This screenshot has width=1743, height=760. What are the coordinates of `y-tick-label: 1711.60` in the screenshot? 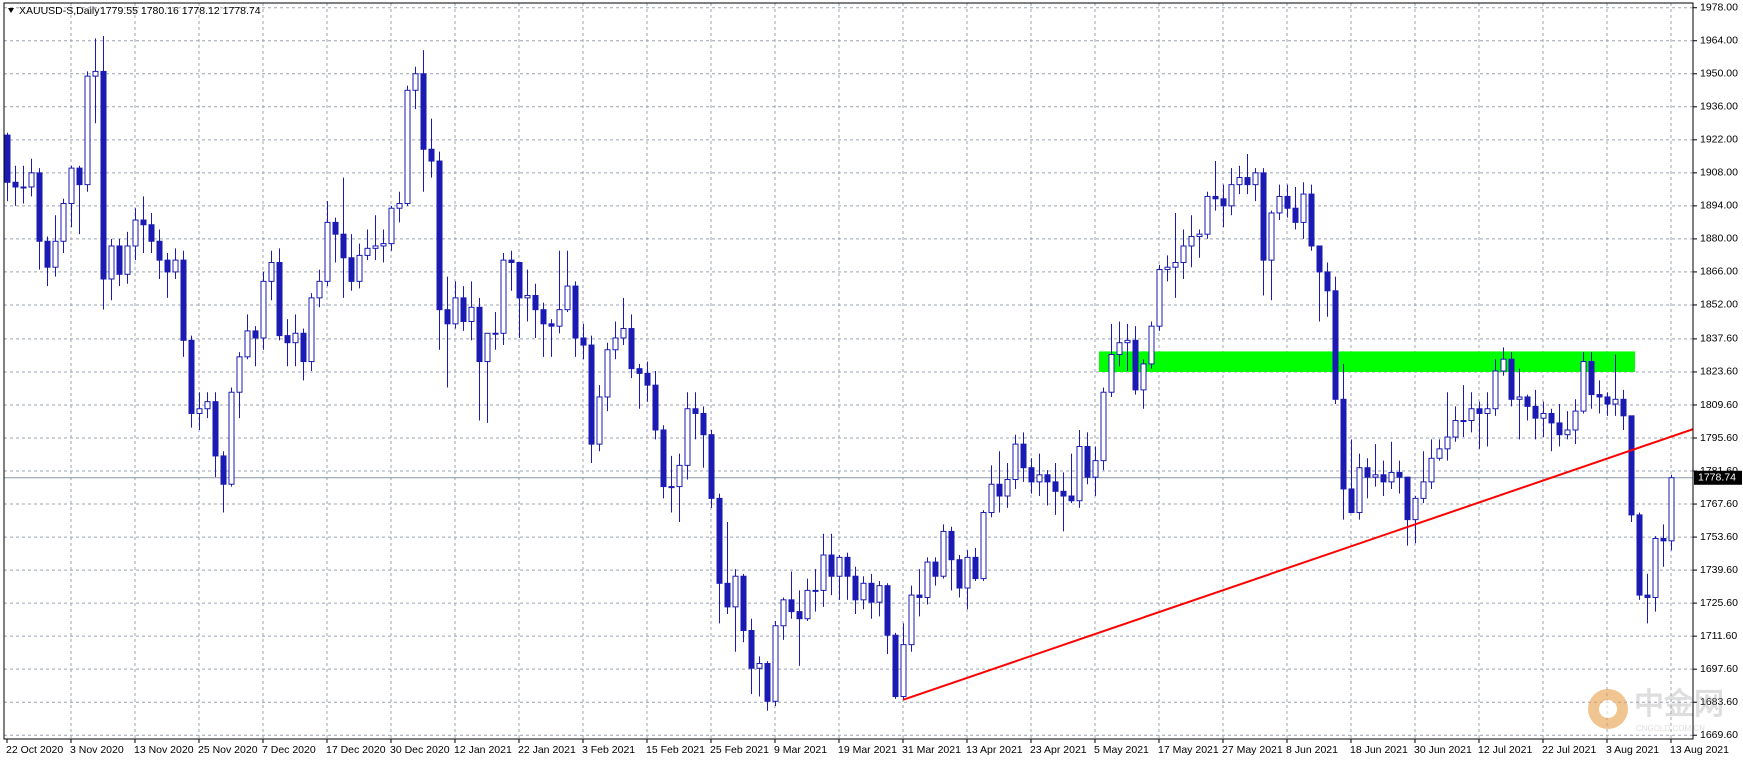 It's located at (1718, 636).